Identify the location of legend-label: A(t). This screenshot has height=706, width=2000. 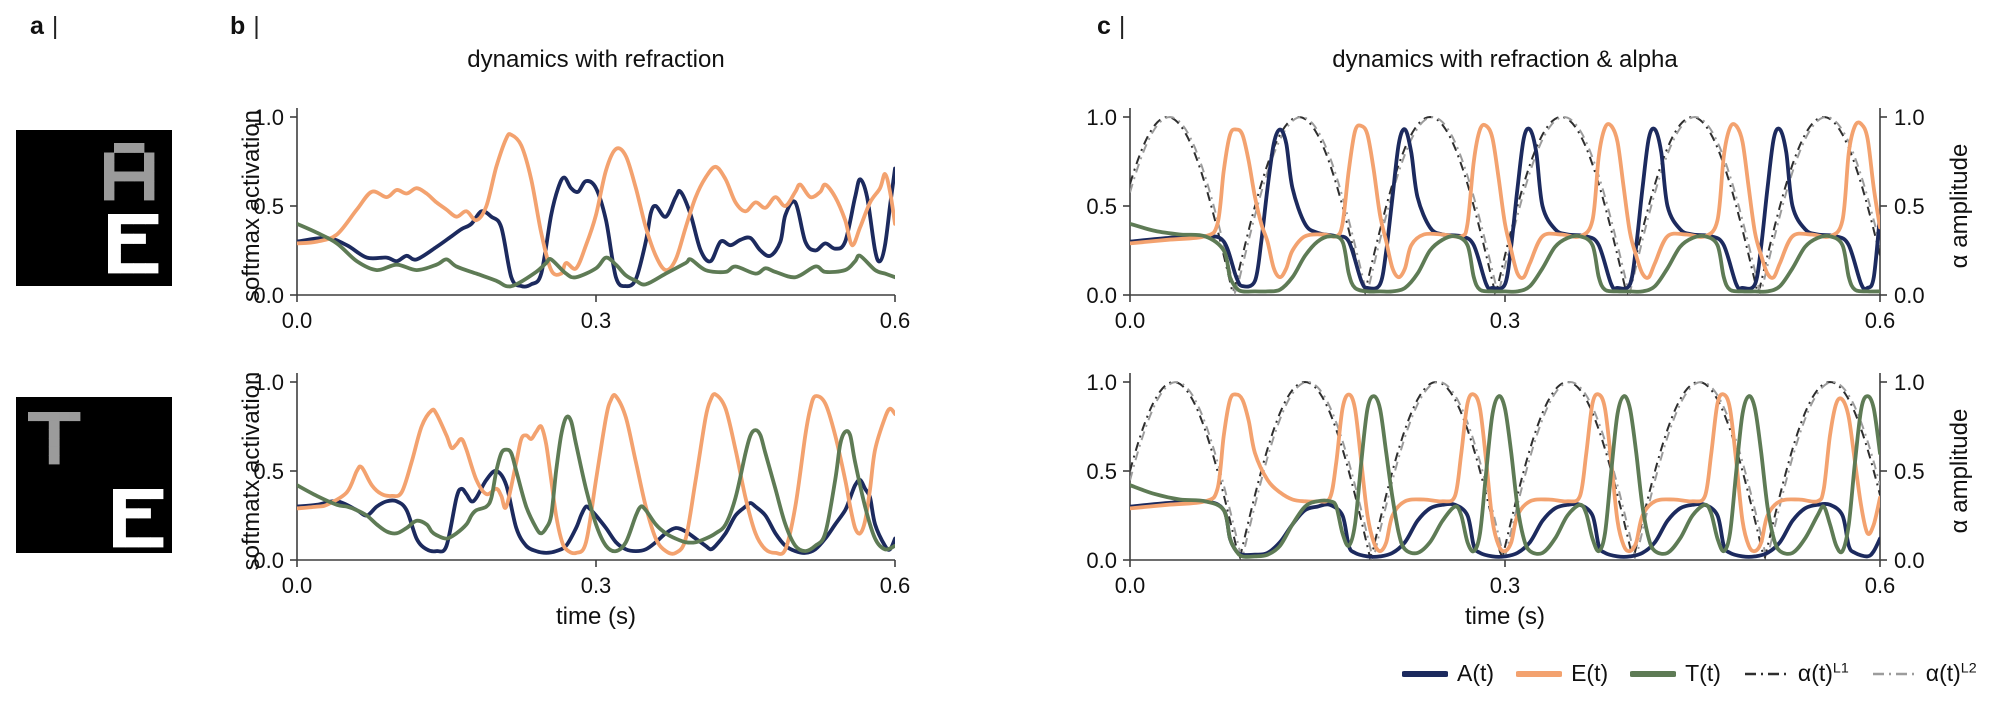
(1476, 673).